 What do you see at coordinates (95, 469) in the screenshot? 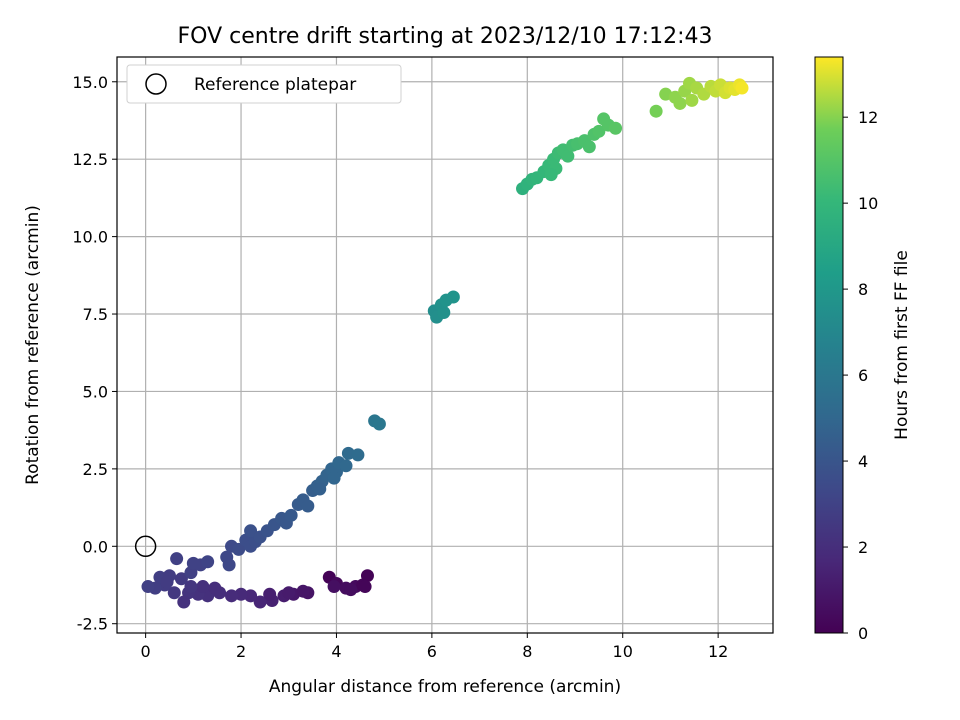
I see `y-tick-label: 2.5` at bounding box center [95, 469].